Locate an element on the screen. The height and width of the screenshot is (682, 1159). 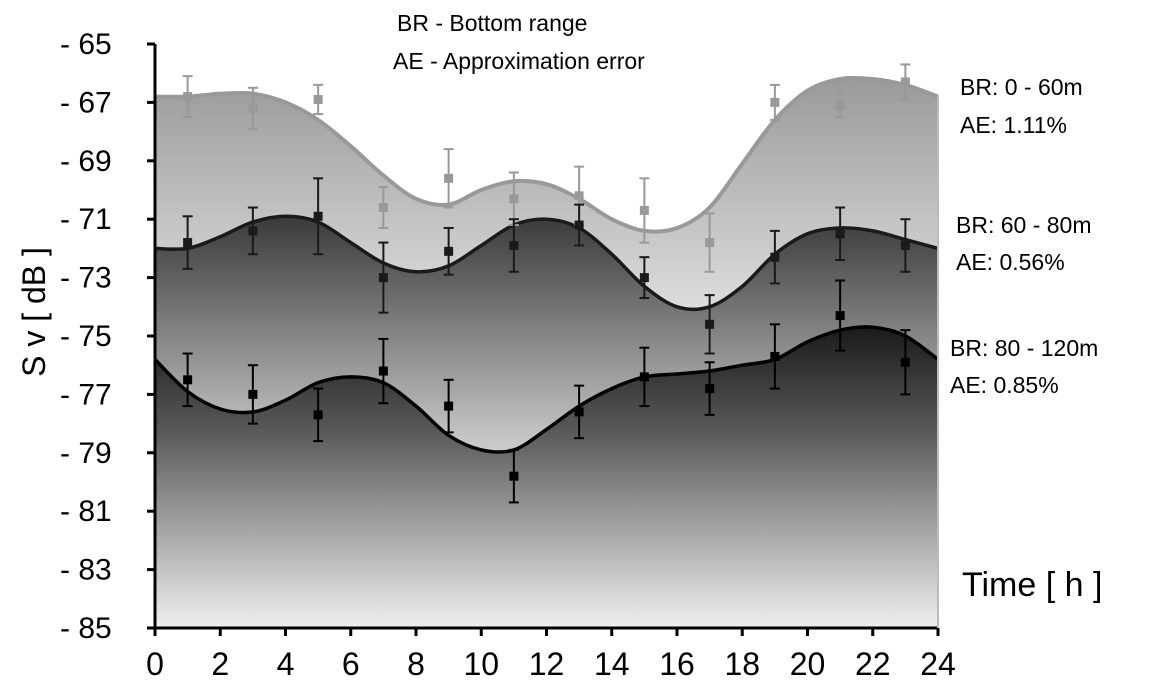
x-tick-label: 4 is located at coordinates (286, 664).